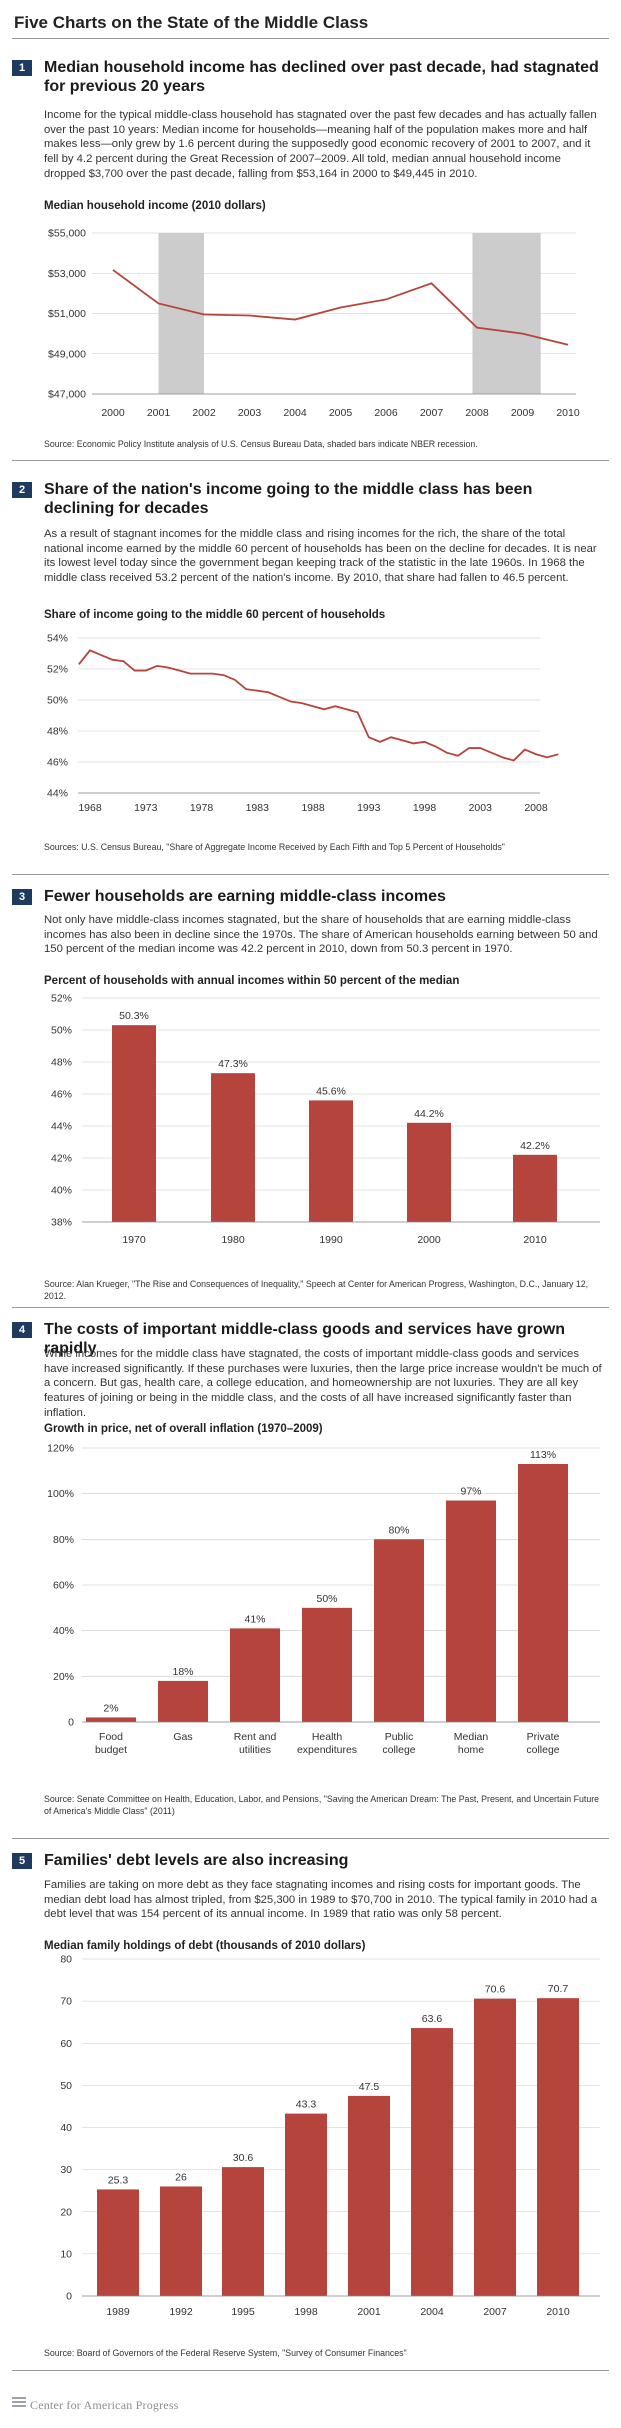 This screenshot has height=2428, width=621. Describe the element at coordinates (110, 1708) in the screenshot. I see `data-label: 2%` at that location.